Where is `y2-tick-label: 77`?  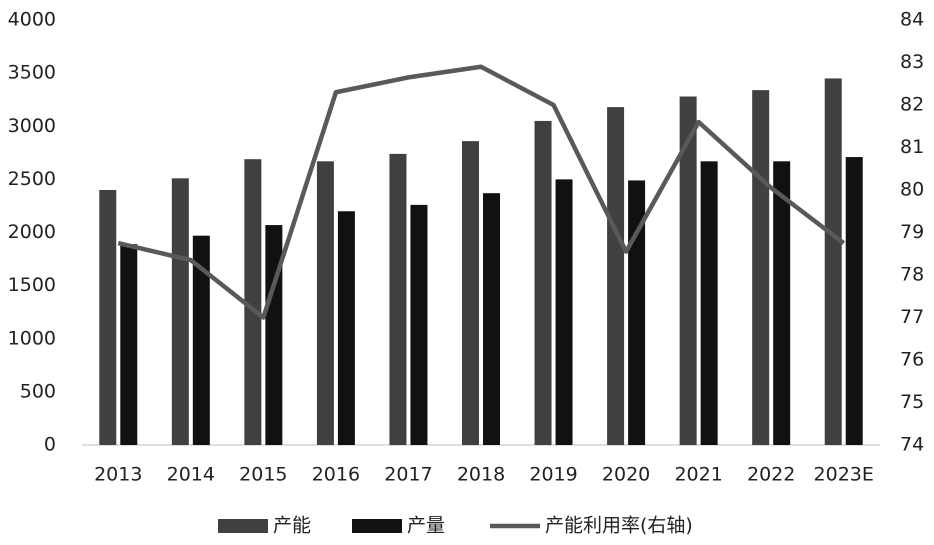
y2-tick-label: 77 is located at coordinates (912, 317).